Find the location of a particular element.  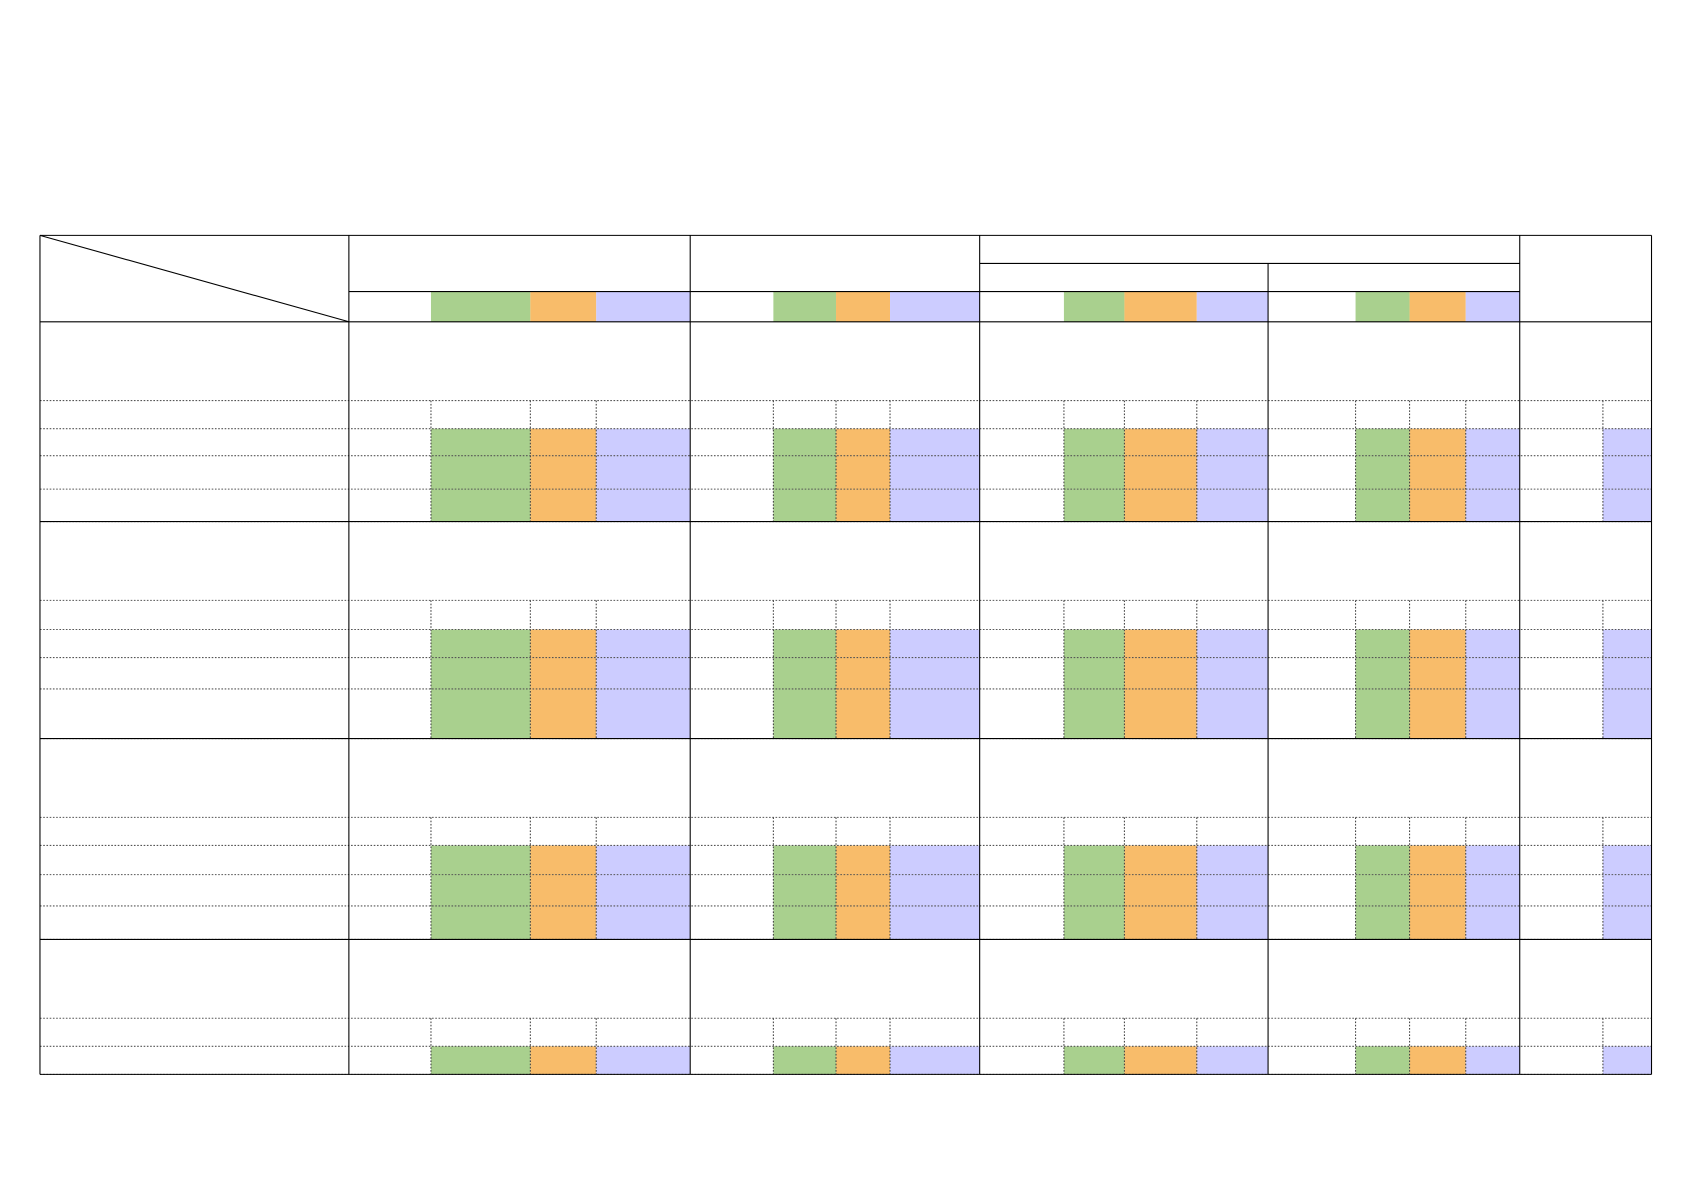

header-diagonal is located at coordinates (194, 278).